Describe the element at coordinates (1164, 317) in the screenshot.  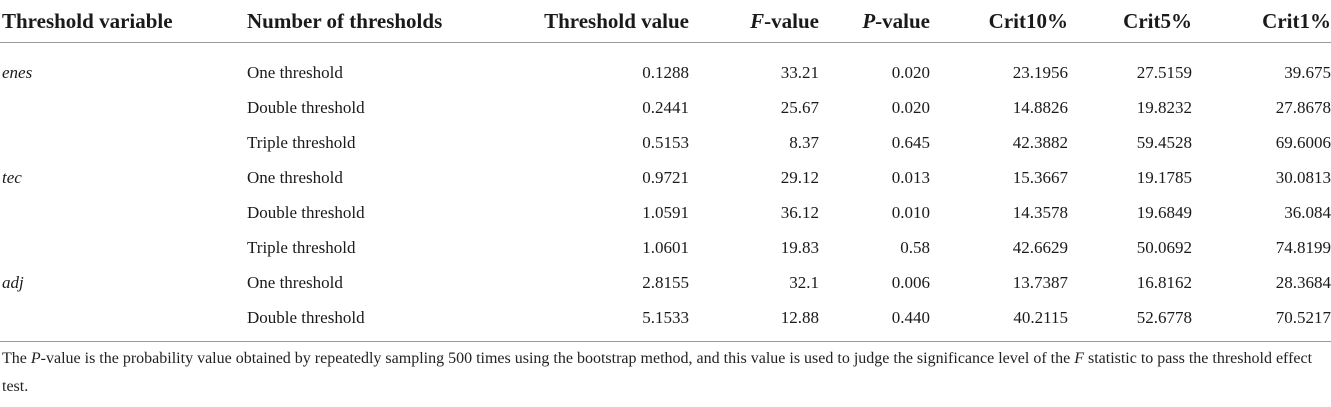
I see `cell-crit5: 52.6778` at that location.